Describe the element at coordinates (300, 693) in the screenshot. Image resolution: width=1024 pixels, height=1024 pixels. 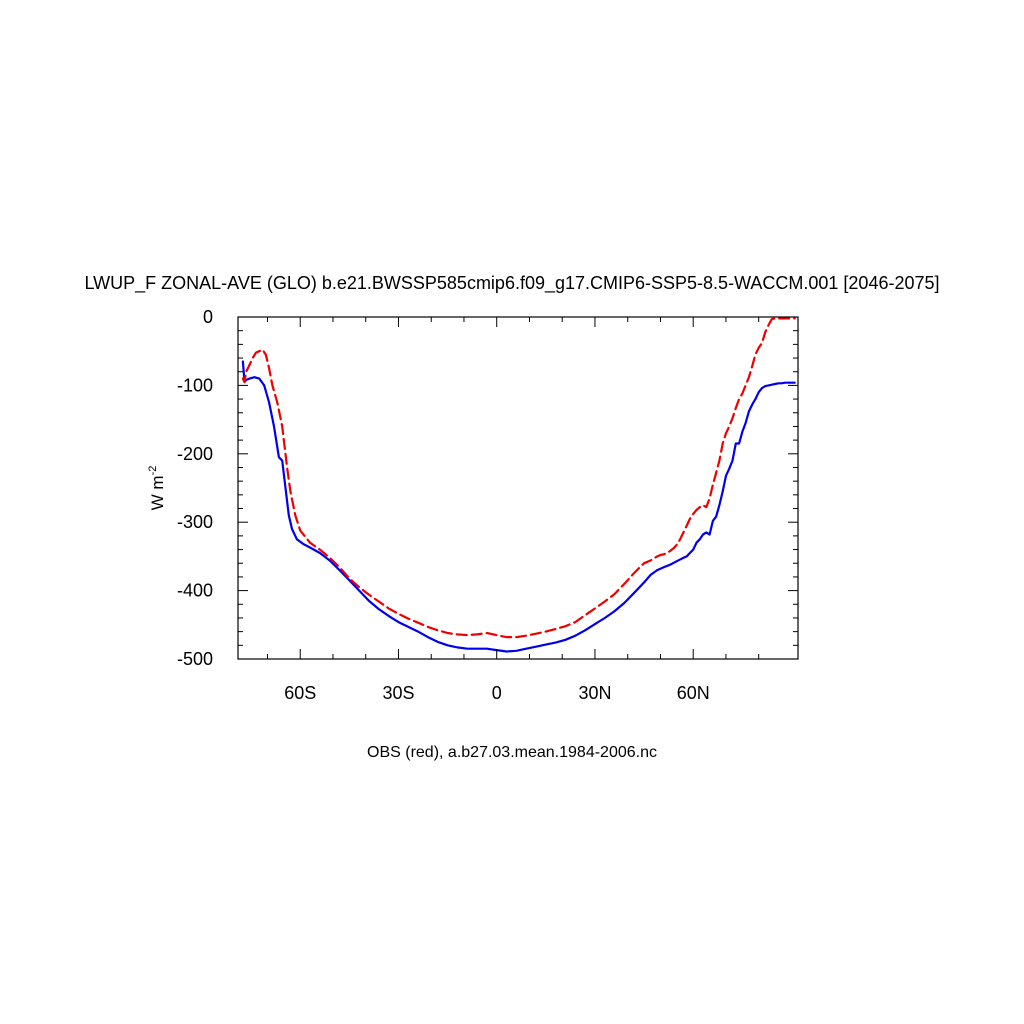
I see `x-tick-label: 60S` at that location.